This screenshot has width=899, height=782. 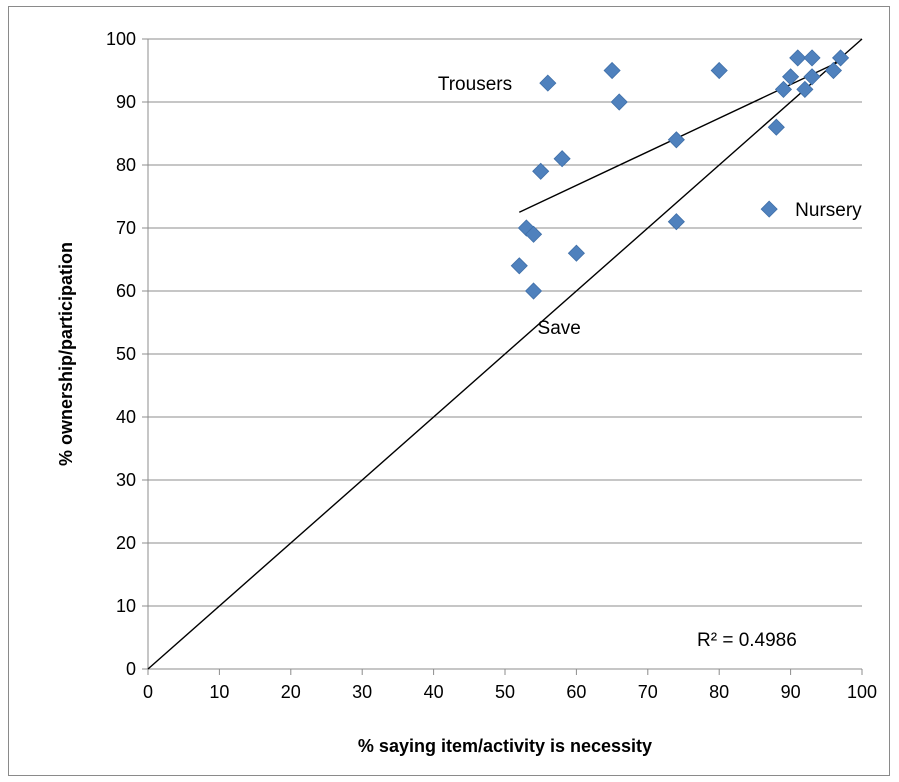 What do you see at coordinates (126, 102) in the screenshot?
I see `y-tick-label: 90` at bounding box center [126, 102].